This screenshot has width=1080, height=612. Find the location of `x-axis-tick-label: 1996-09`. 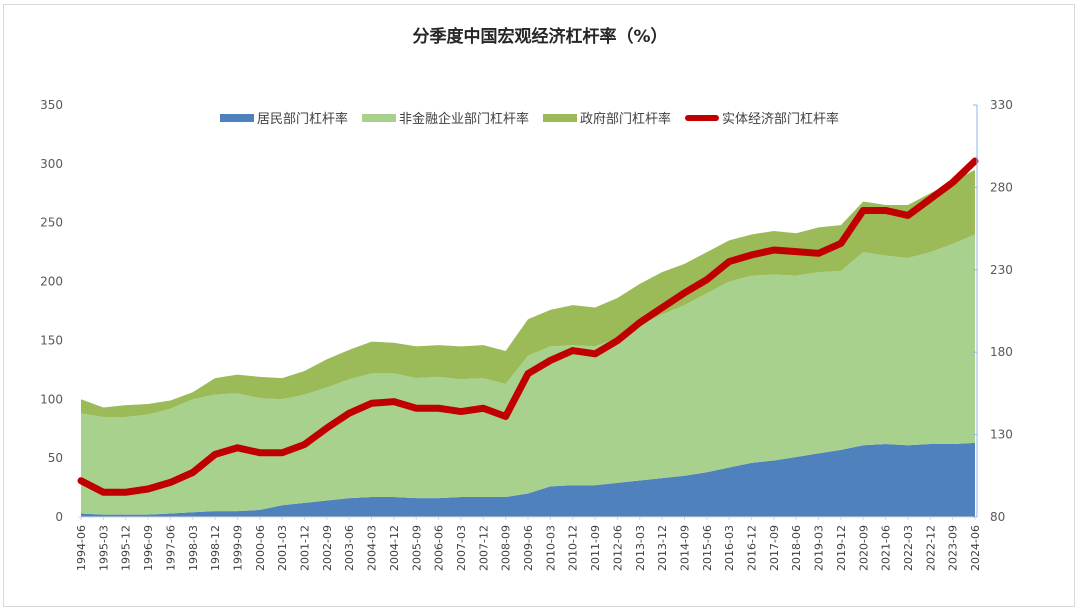

x-axis-tick-label: 1996-09 is located at coordinates (148, 548).